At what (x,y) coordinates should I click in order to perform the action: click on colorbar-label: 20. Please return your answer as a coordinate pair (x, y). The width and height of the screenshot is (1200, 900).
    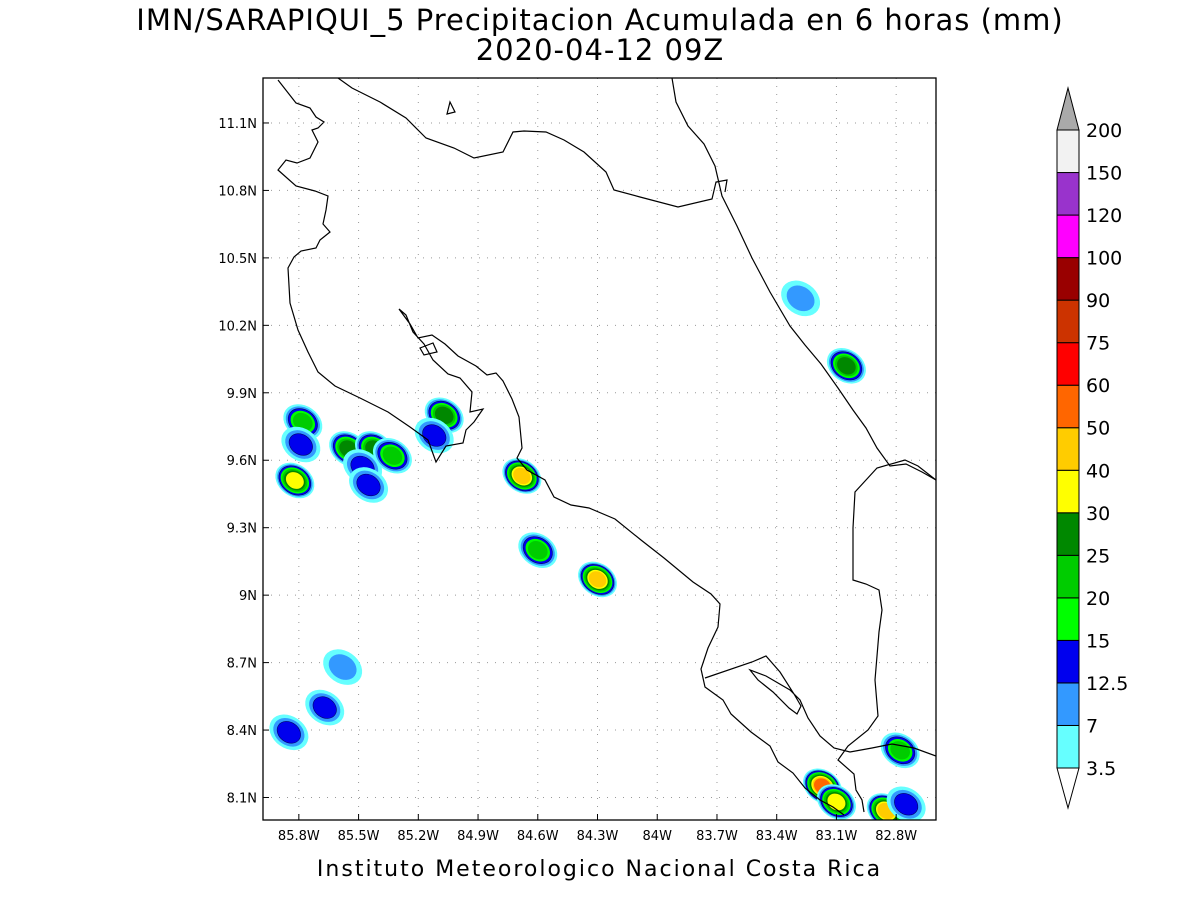
    Looking at the image, I should click on (1098, 599).